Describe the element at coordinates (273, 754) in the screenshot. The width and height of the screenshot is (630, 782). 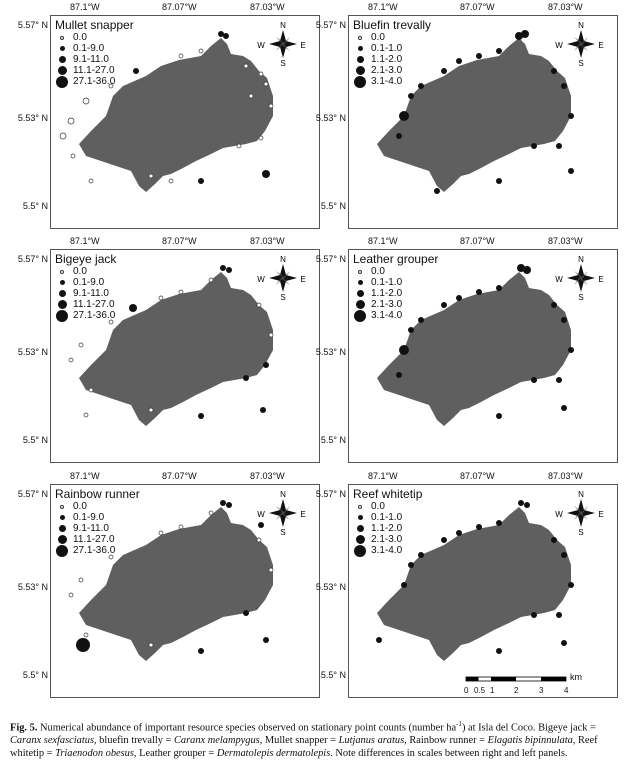
I see `species-6: Dermatolepis dermatolepis` at that location.